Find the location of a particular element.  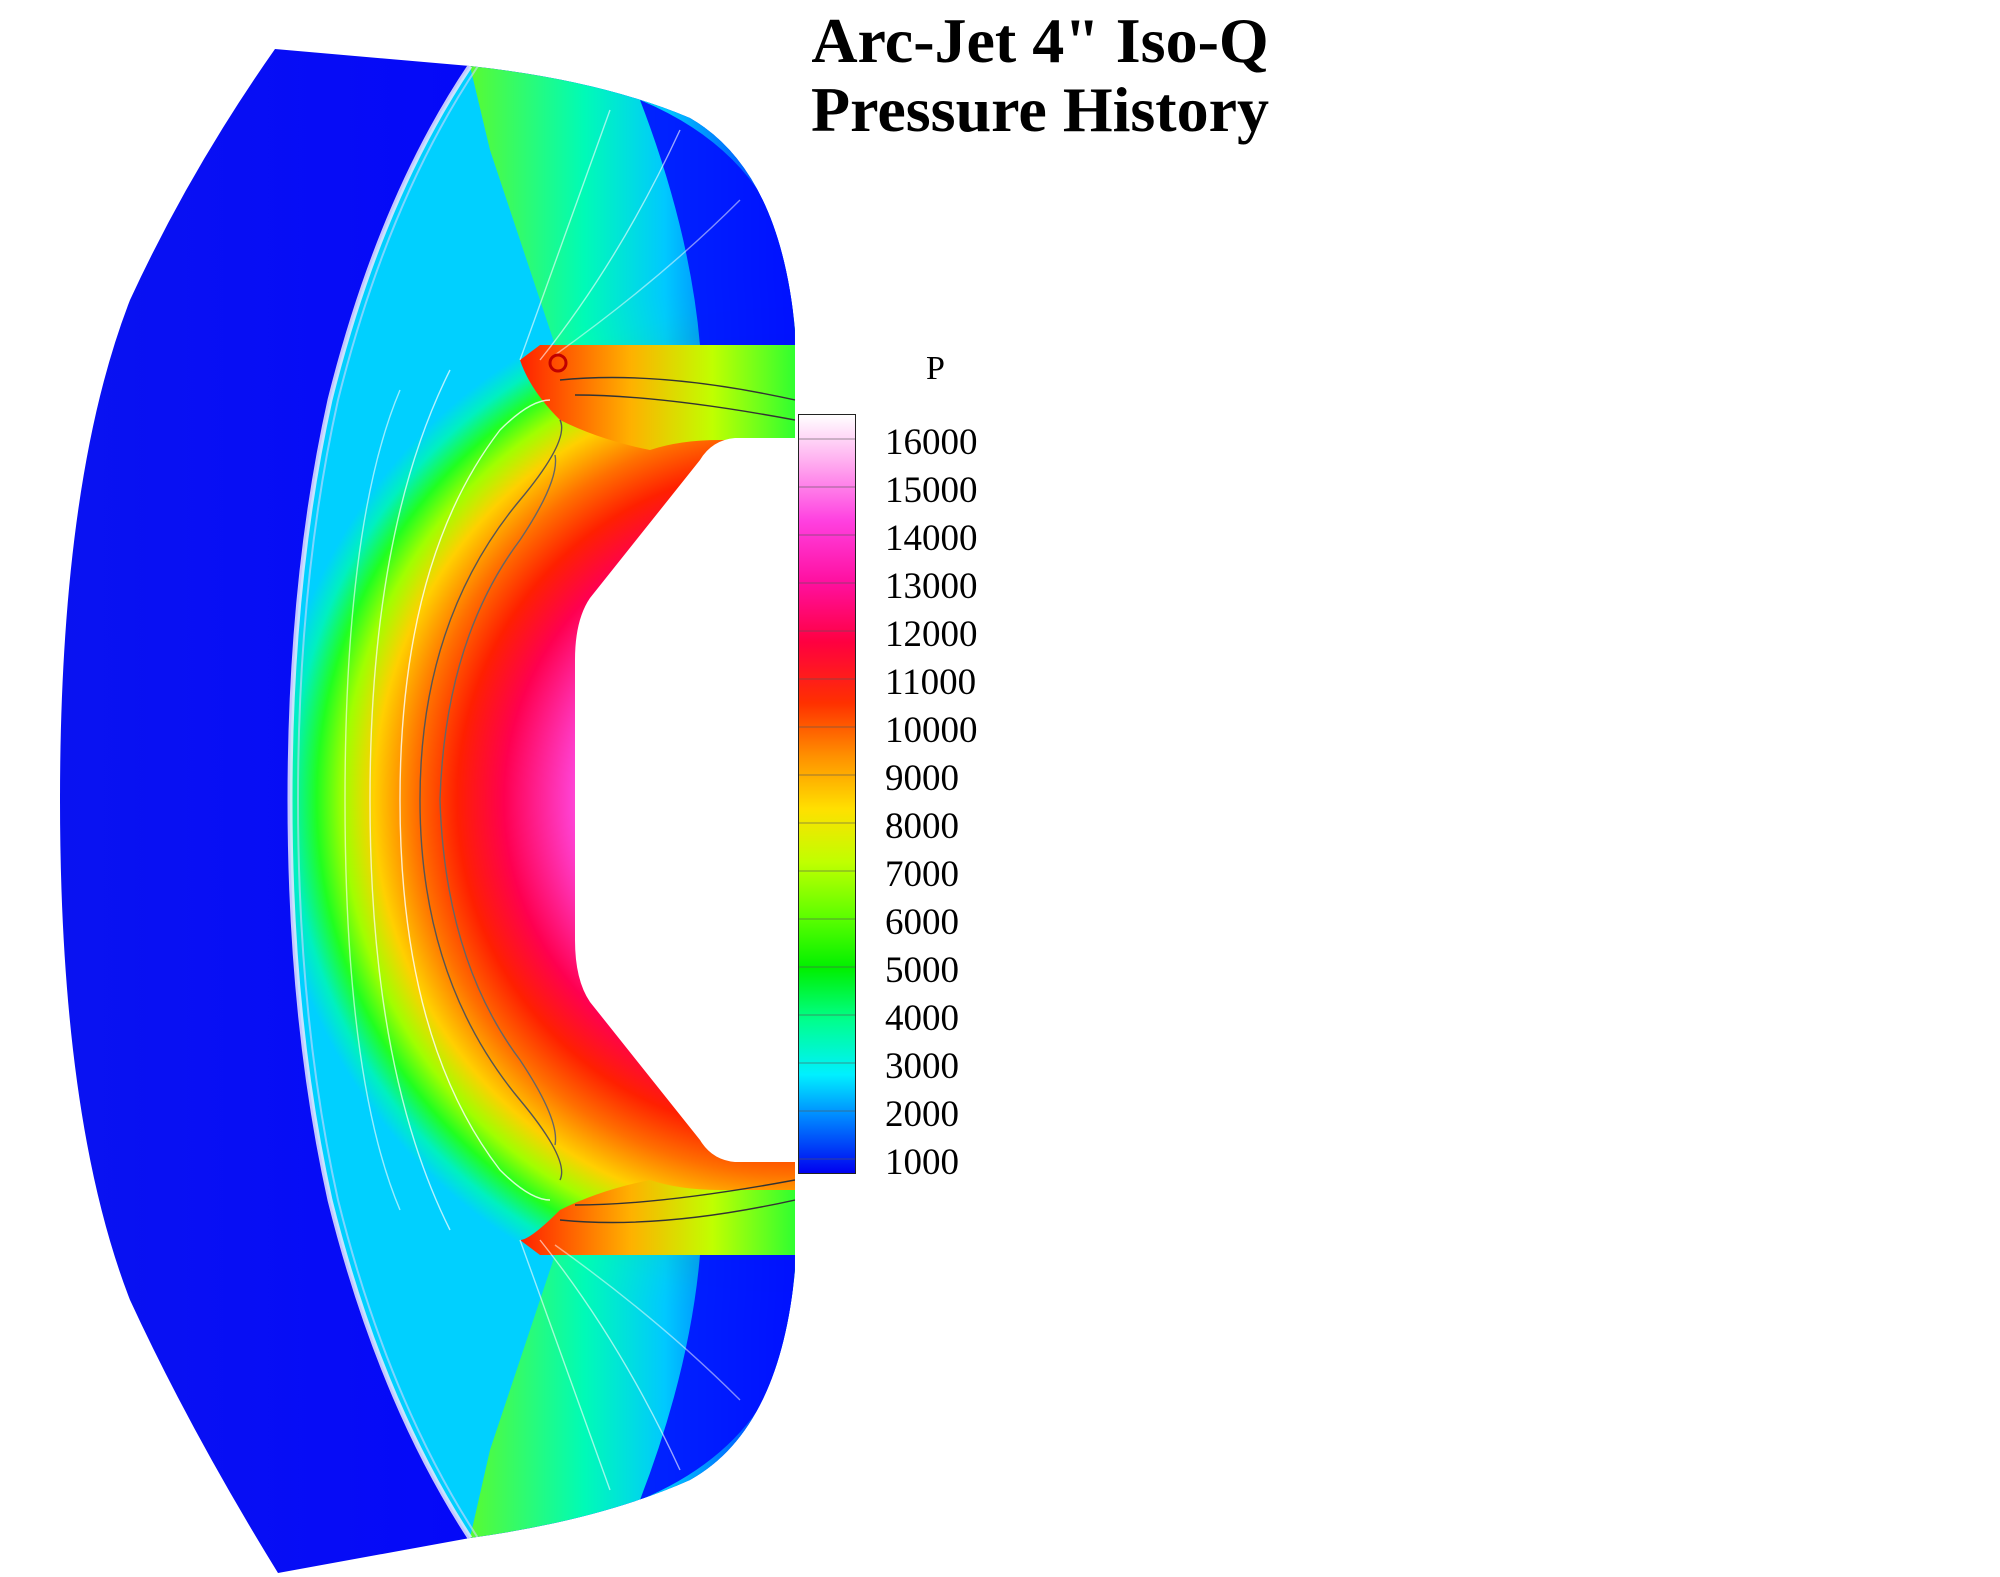

colorbar is located at coordinates (827, 794).